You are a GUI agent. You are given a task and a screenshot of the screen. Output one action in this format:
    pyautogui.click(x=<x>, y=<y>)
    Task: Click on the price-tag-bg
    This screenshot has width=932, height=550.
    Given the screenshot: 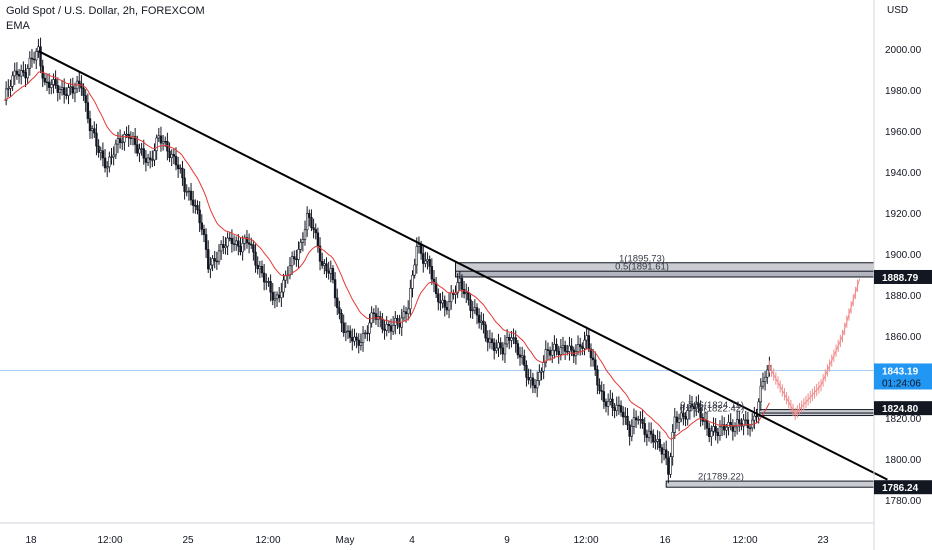 What is the action you would take?
    pyautogui.click(x=903, y=408)
    